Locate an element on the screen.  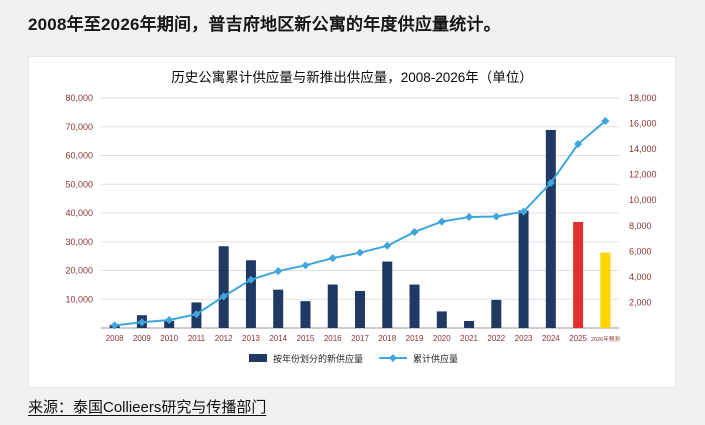
x-label-2008: 2008 is located at coordinates (115, 338).